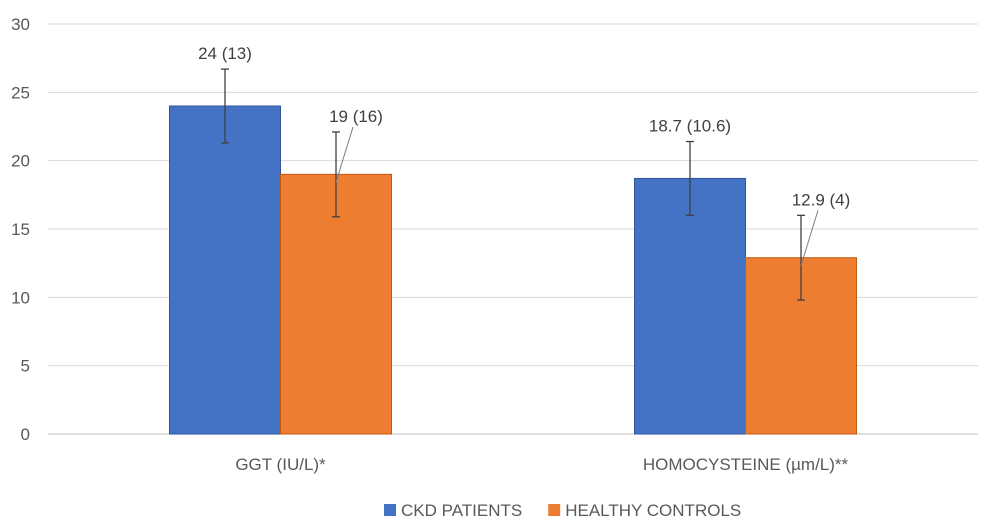 The height and width of the screenshot is (531, 986). What do you see at coordinates (746, 464) in the screenshot?
I see `category-label: HOMOCYSTEINE (µm/L)**` at bounding box center [746, 464].